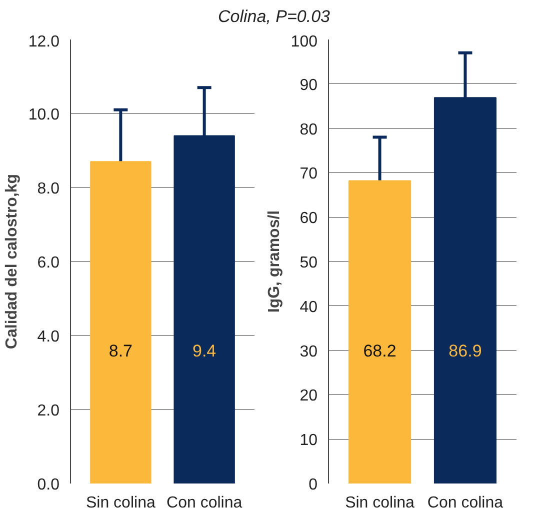 The image size is (538, 525). What do you see at coordinates (11, 262) in the screenshot?
I see `y-axis-title: Calidad del calostro,kg` at bounding box center [11, 262].